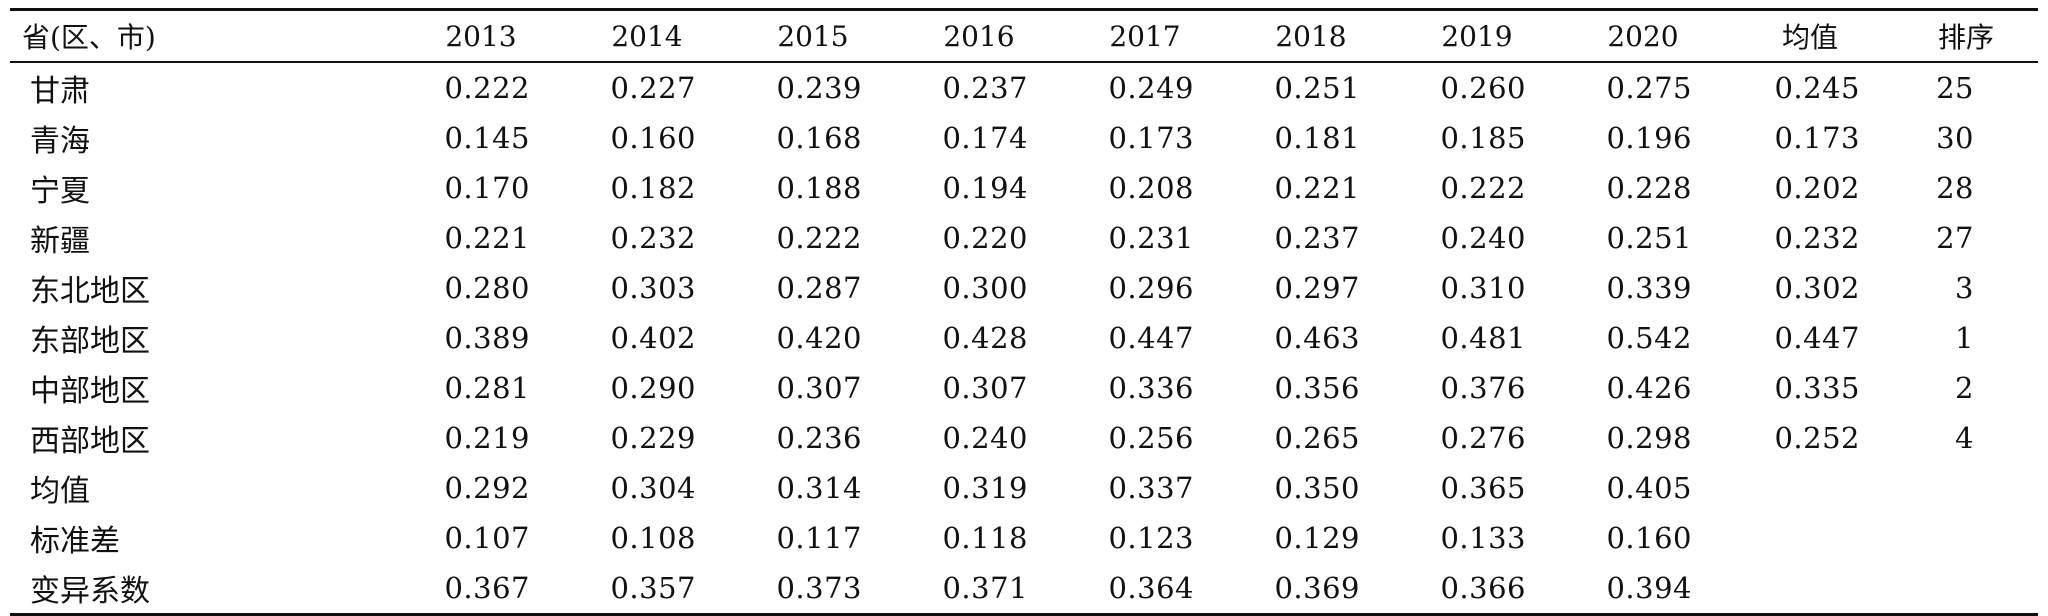  Describe the element at coordinates (60, 191) in the screenshot. I see `row-label: 宁夏` at that location.